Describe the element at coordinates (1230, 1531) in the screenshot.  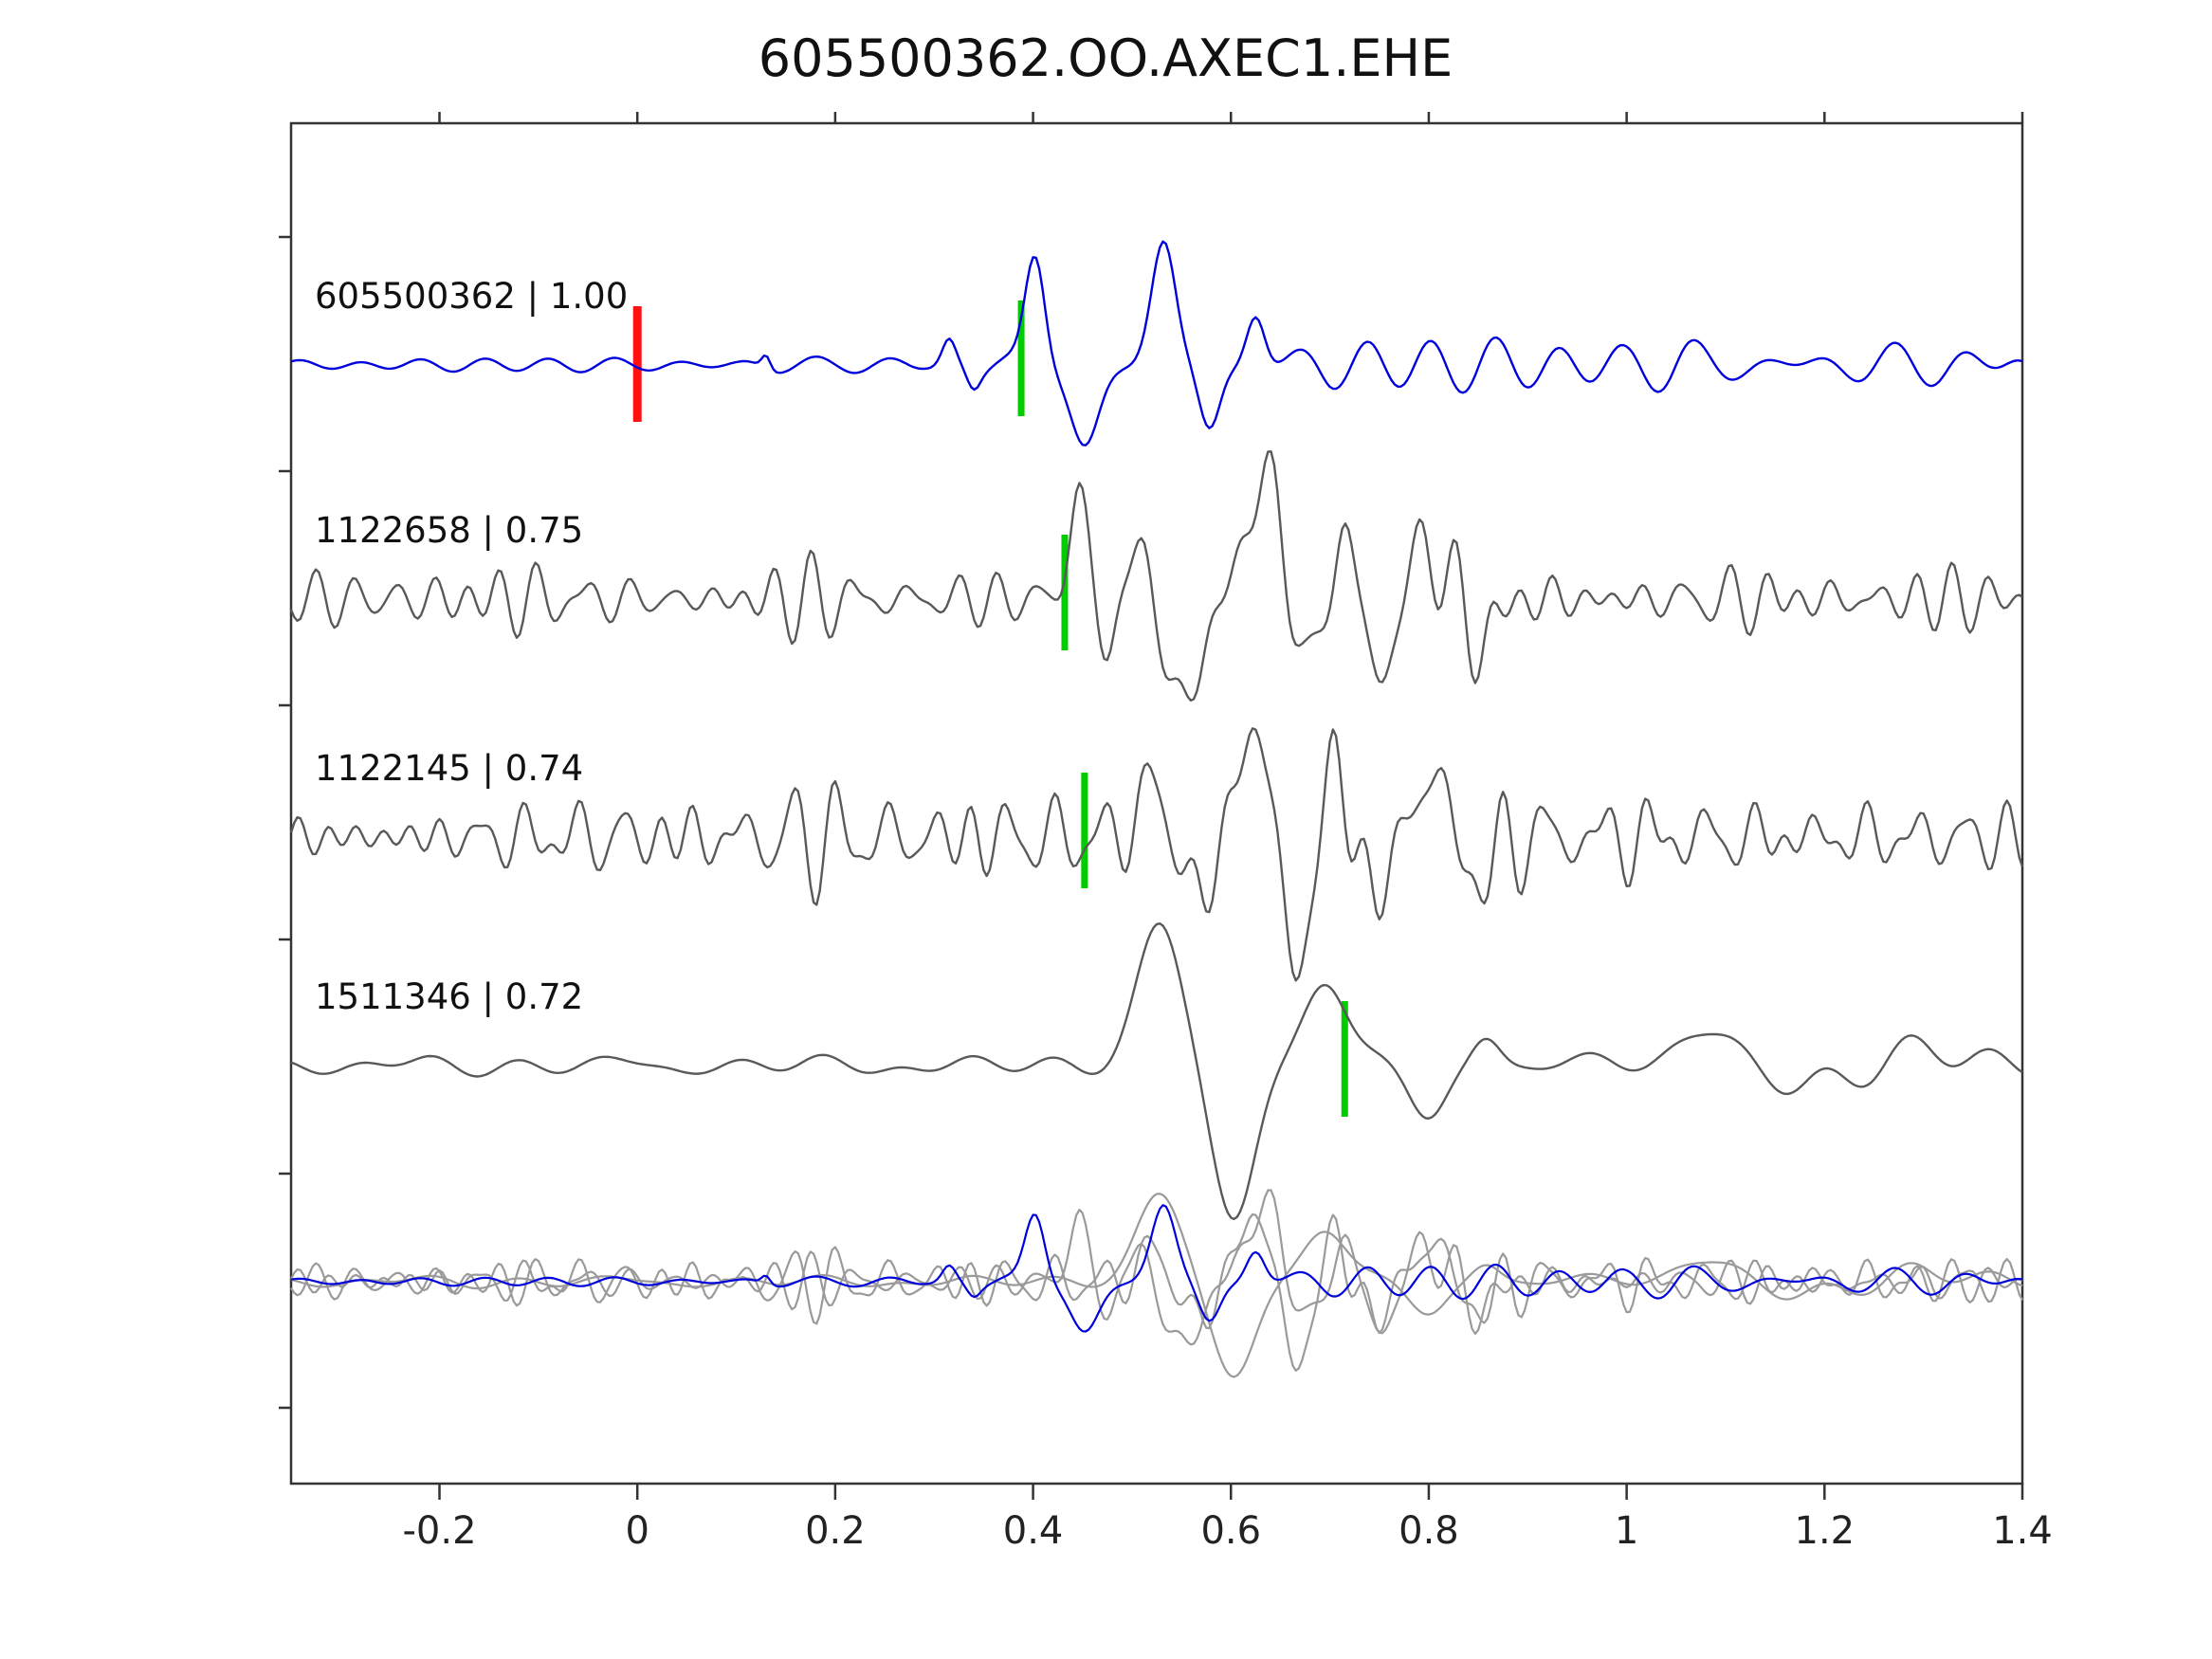
I see `x-tick-label: 0.6` at that location.